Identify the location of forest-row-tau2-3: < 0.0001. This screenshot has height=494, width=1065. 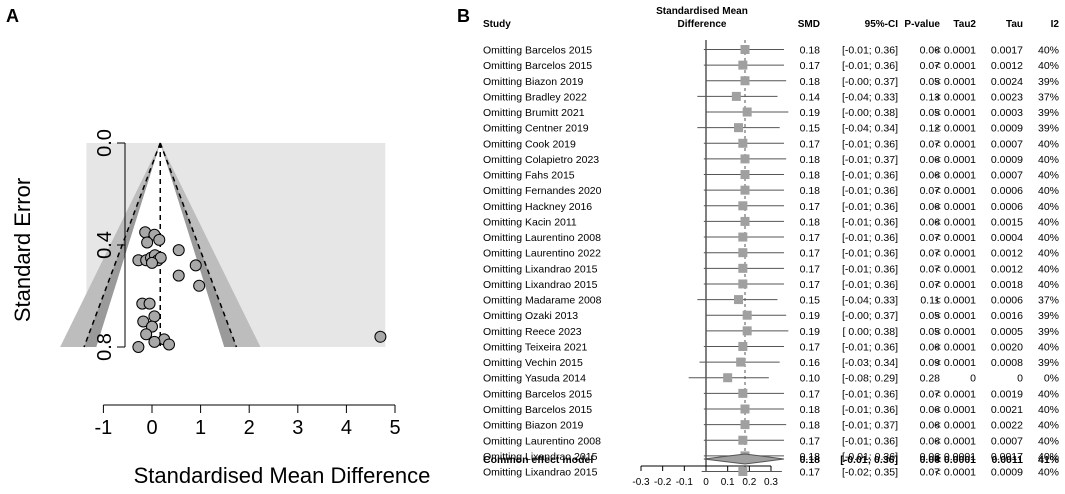
(955, 97).